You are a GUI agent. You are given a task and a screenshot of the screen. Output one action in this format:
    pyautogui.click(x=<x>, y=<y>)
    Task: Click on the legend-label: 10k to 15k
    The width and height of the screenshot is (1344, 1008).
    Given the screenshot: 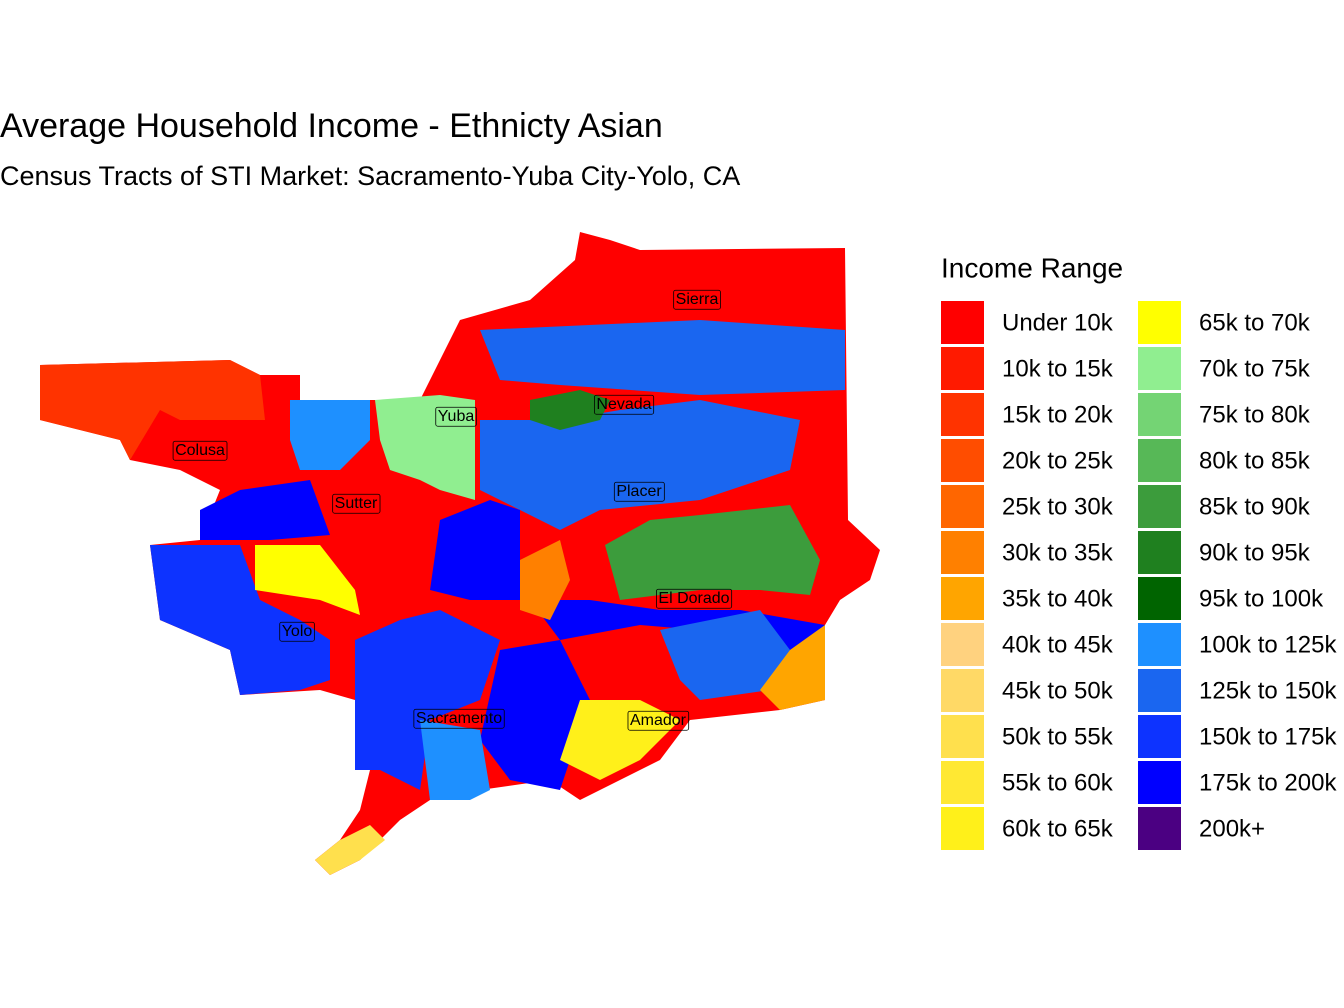 What is the action you would take?
    pyautogui.click(x=1058, y=368)
    